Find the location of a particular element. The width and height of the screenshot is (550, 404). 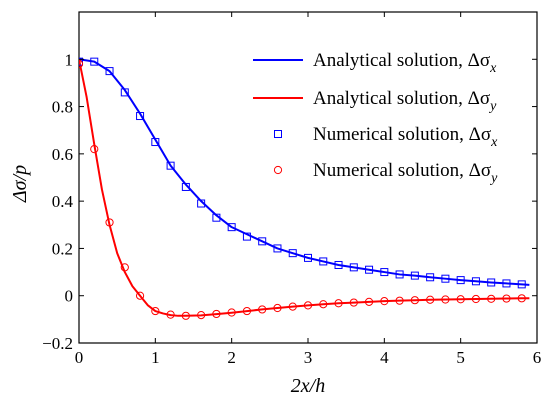

y-tick-label: −0.2 is located at coordinates (57, 343).